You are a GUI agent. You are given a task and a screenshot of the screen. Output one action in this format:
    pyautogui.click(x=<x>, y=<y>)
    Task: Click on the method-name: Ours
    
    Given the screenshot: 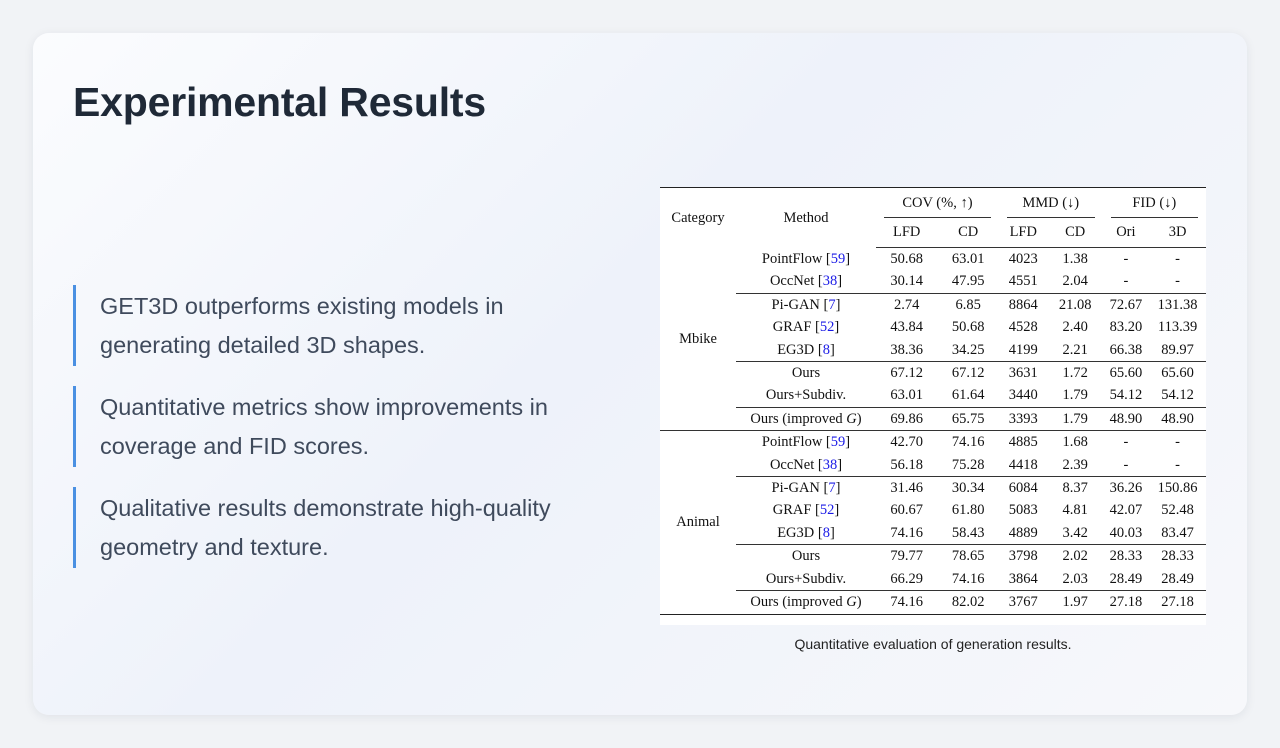 What is the action you would take?
    pyautogui.click(x=806, y=373)
    